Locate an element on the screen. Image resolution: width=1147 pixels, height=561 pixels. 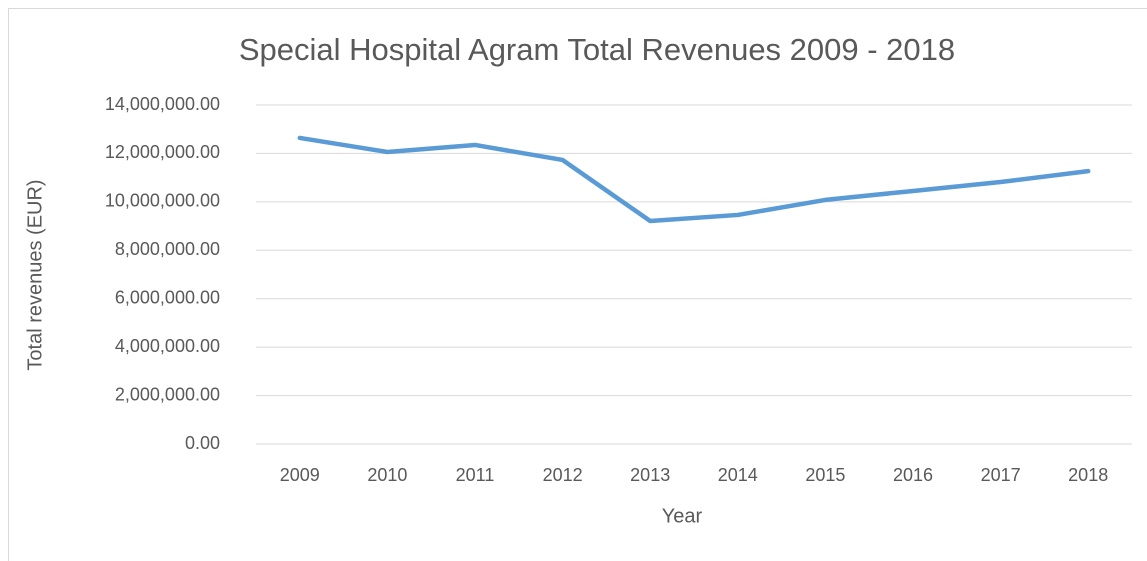
x-axis-title: Year is located at coordinates (682, 516).